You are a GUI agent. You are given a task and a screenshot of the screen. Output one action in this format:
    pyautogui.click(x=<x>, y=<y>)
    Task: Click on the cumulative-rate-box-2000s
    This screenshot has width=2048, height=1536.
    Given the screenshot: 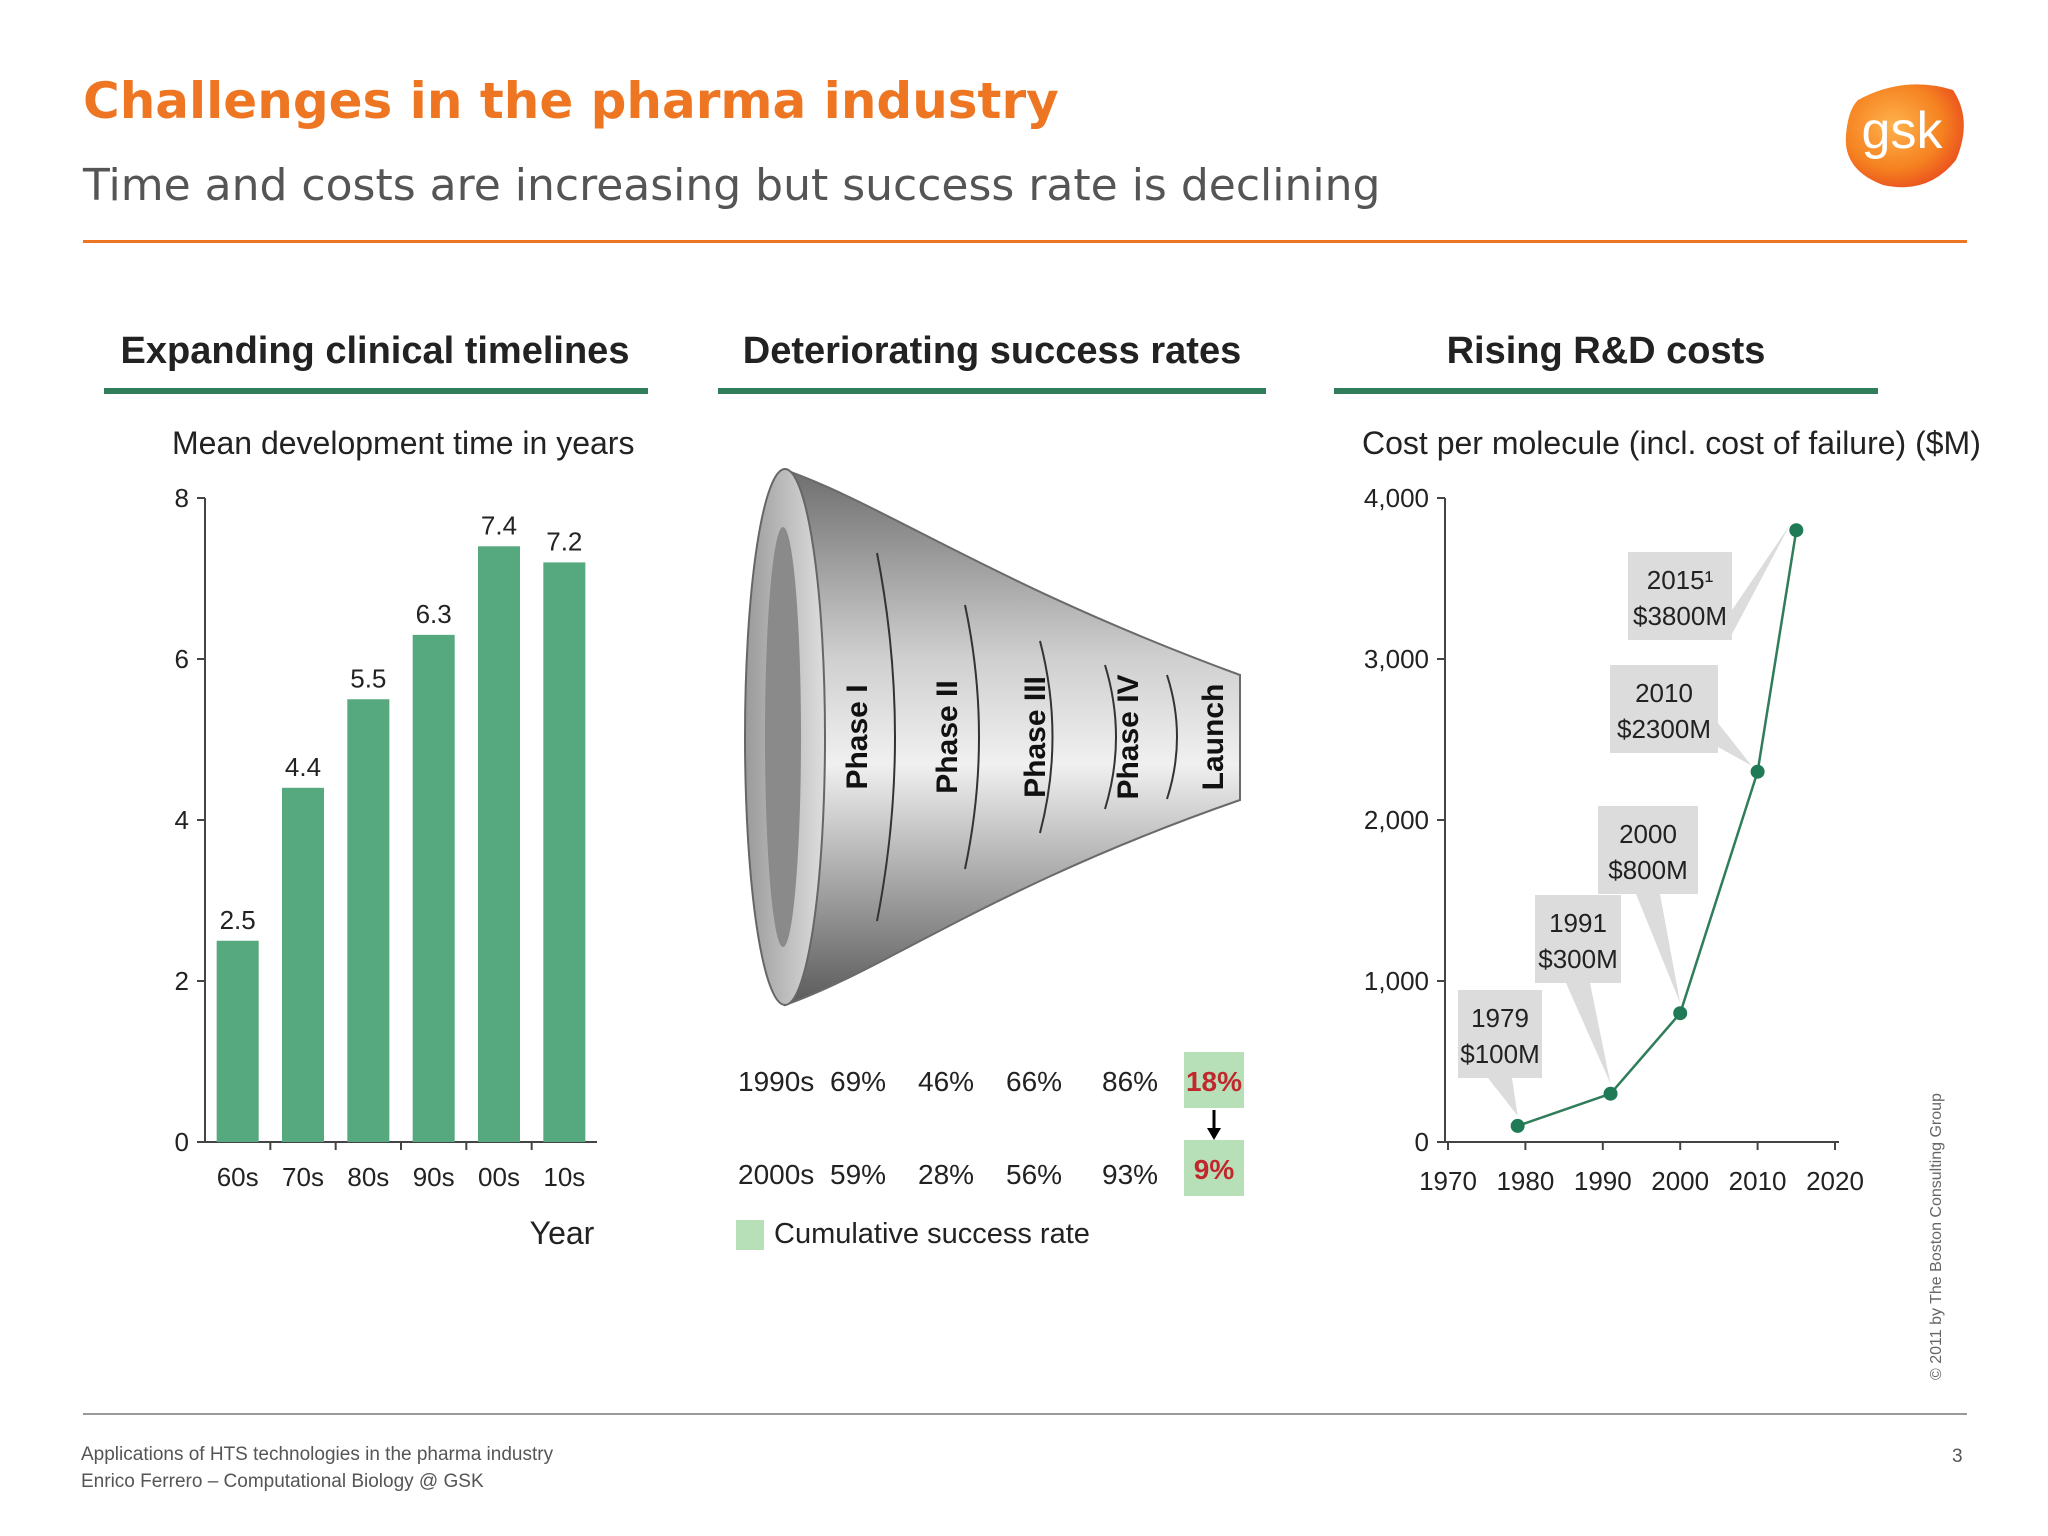 What is the action you would take?
    pyautogui.click(x=1214, y=1168)
    